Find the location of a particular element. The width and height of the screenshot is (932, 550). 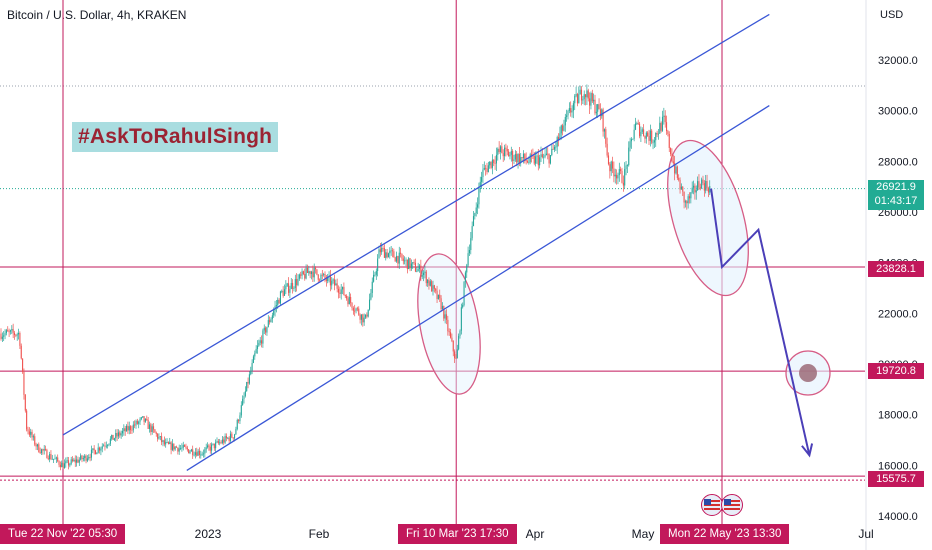

us-flag-icon is located at coordinates (712, 505).